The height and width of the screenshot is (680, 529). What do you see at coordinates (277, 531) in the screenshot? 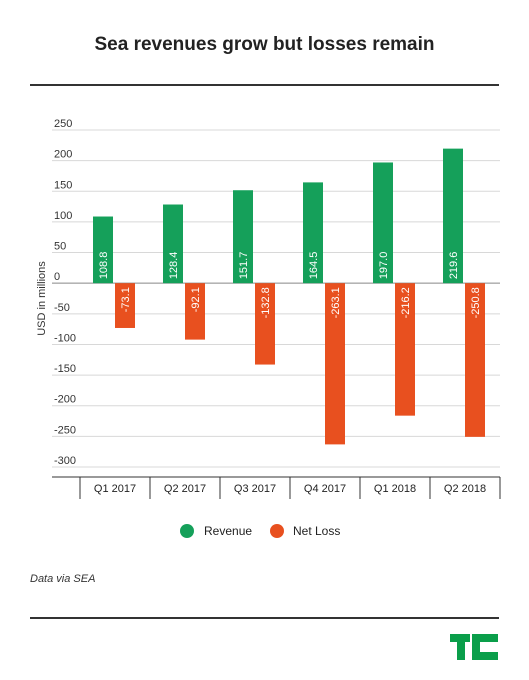
I see `legend-net-loss-marker` at bounding box center [277, 531].